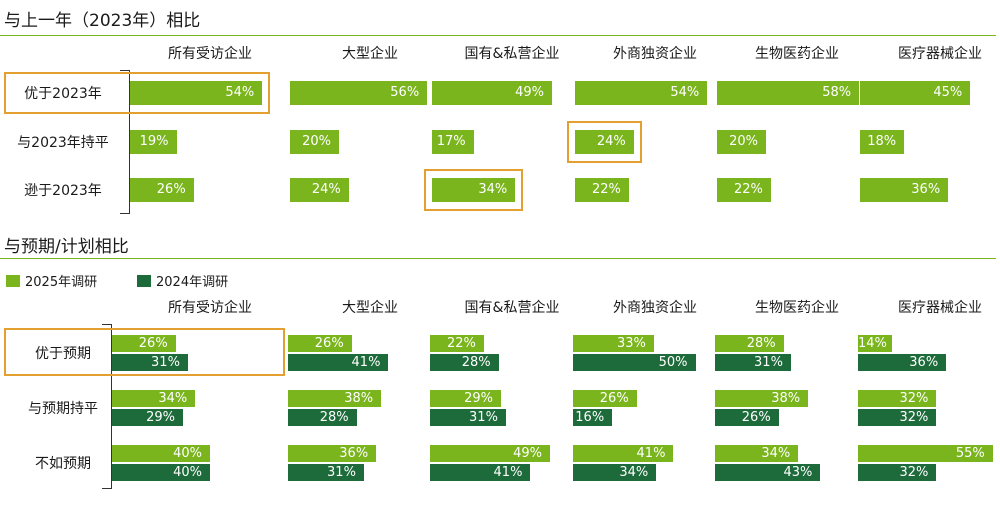 The image size is (1000, 526). What do you see at coordinates (940, 308) in the screenshot?
I see `section2-col-header: 医疗器械企业` at bounding box center [940, 308].